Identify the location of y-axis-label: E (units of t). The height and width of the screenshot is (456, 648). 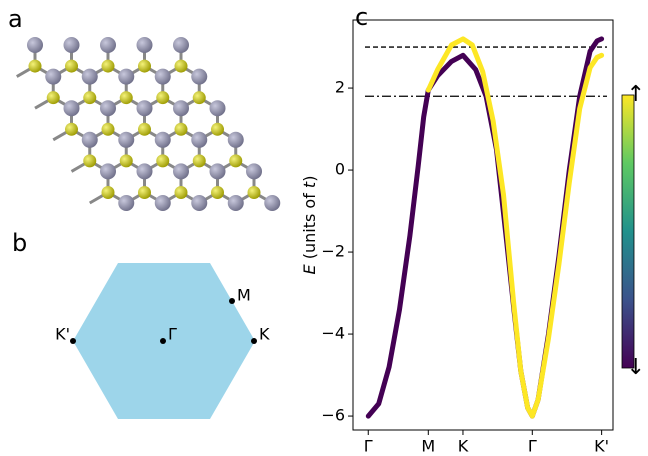
(309, 225).